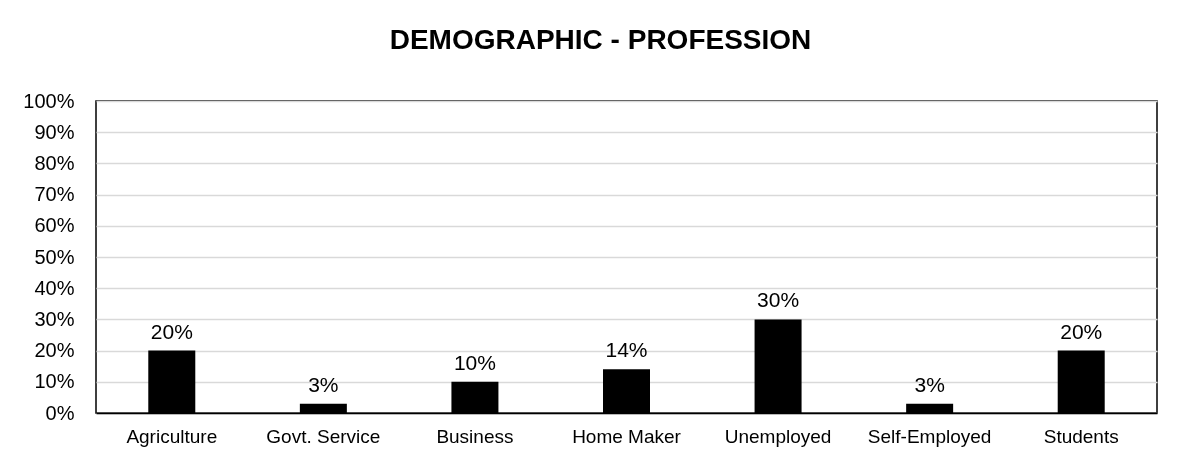  Describe the element at coordinates (626, 350) in the screenshot. I see `data-label: 14%` at that location.